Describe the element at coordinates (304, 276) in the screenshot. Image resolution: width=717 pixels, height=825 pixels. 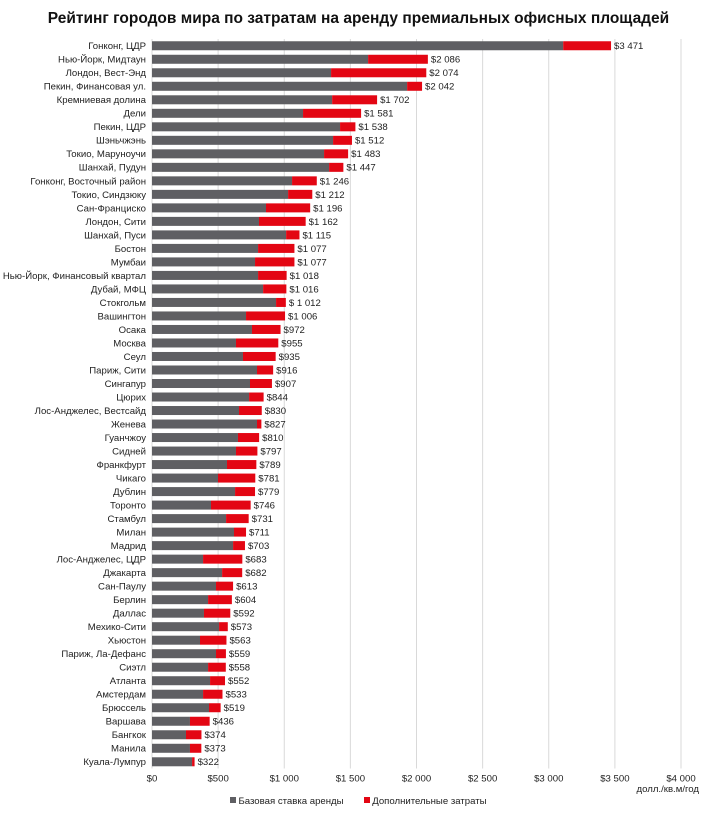
I see `value-label: $1 018` at that location.